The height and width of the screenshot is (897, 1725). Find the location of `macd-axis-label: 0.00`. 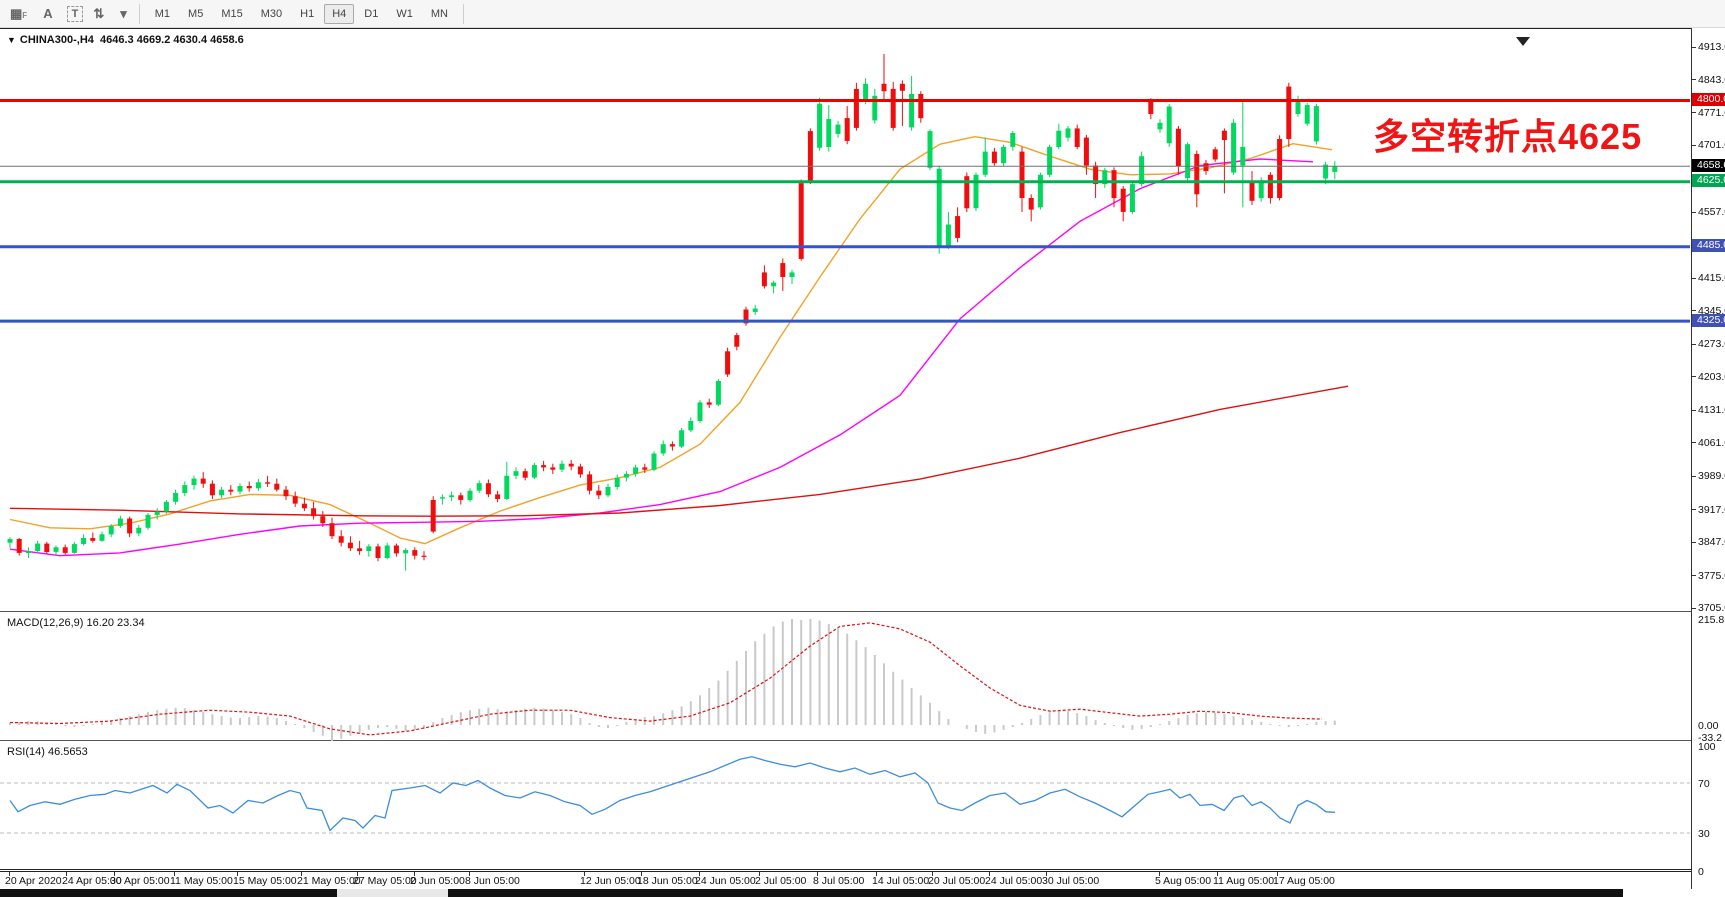

macd-axis-label: 0.00 is located at coordinates (1708, 726).